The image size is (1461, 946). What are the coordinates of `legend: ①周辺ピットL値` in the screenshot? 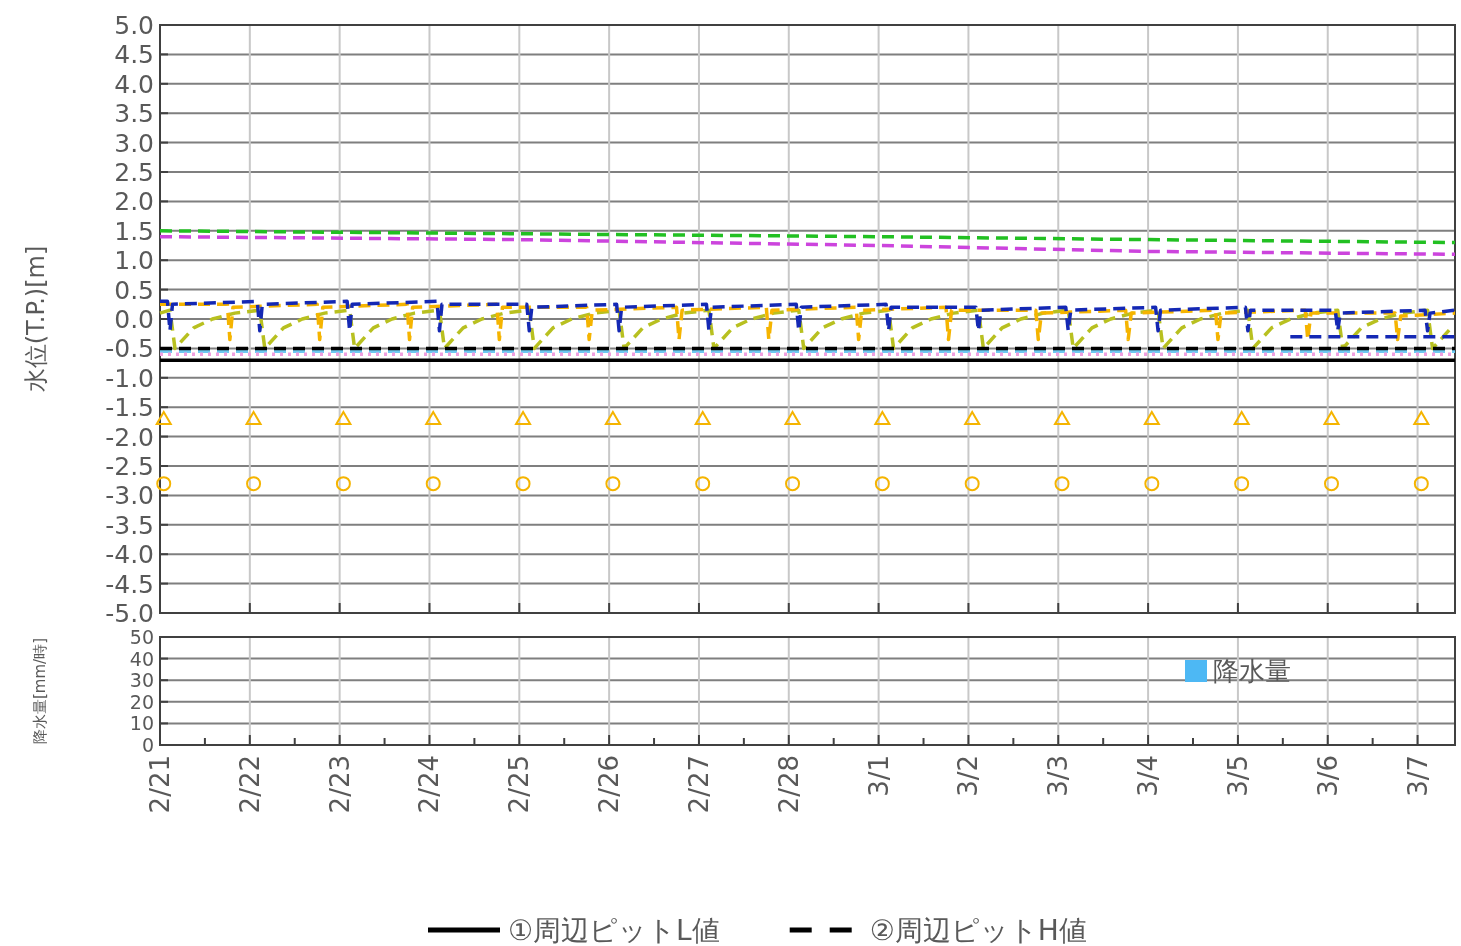 It's located at (574, 929).